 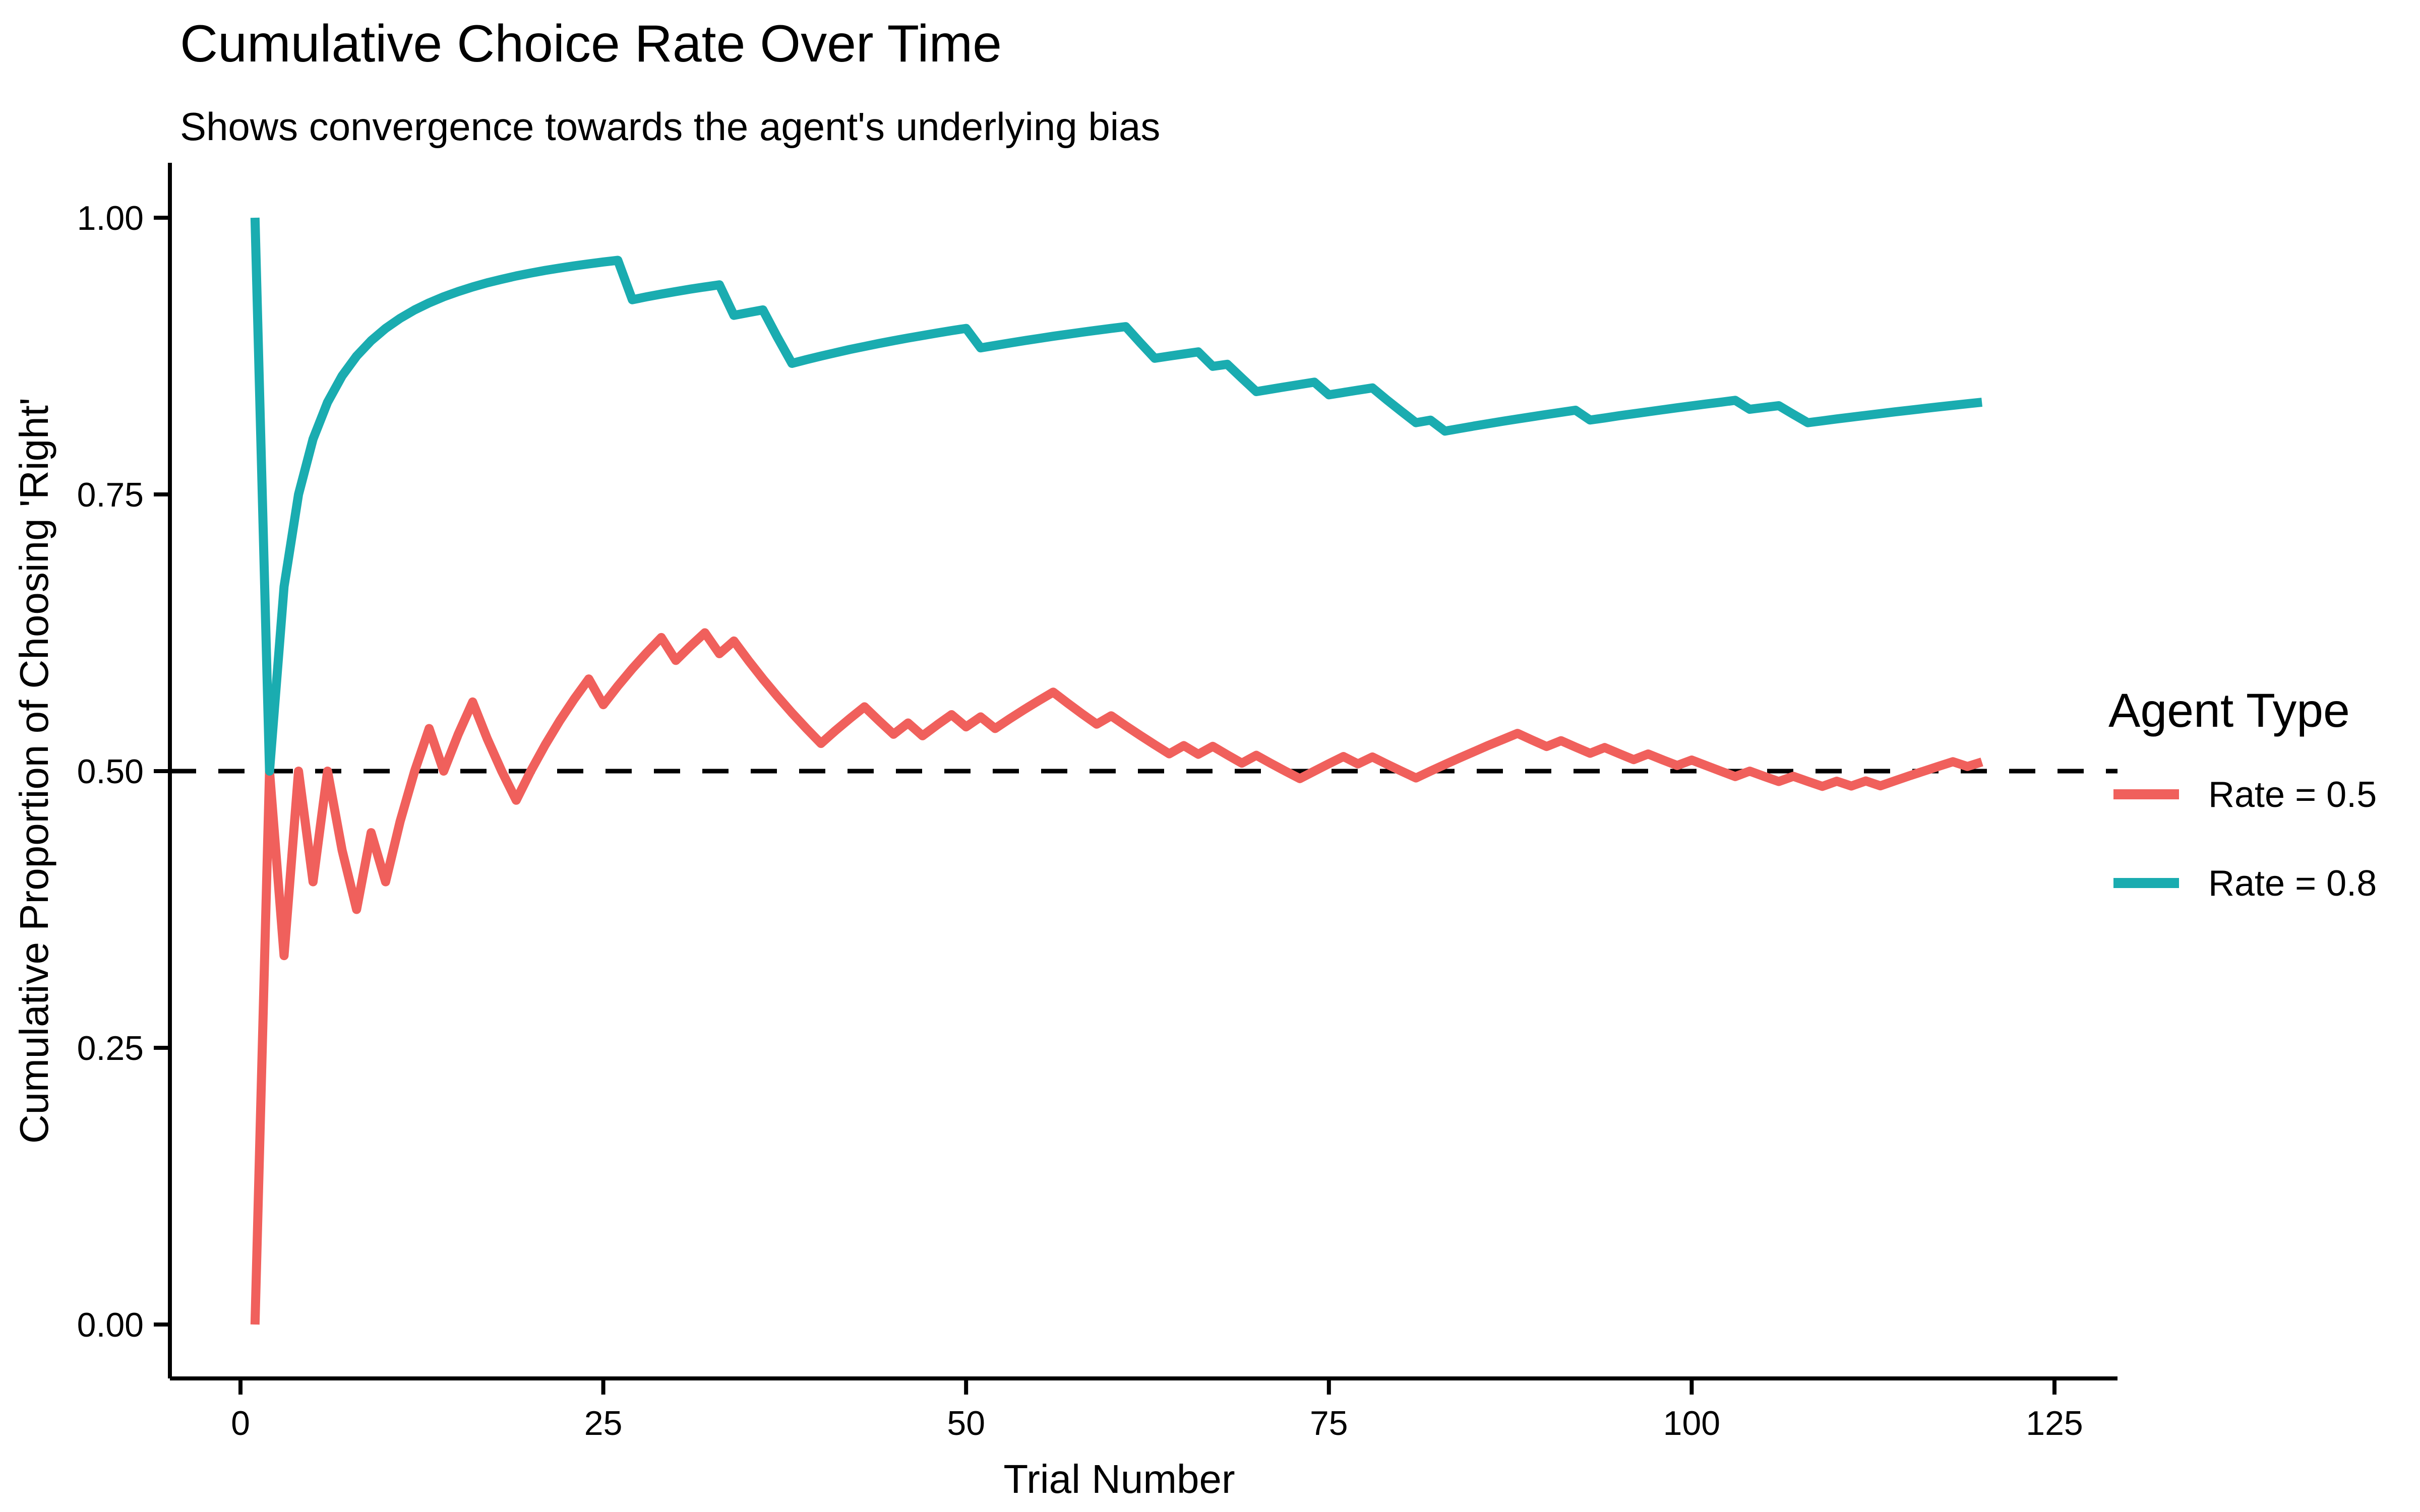 I want to click on y-tick-label: 1.00, so click(x=110, y=218).